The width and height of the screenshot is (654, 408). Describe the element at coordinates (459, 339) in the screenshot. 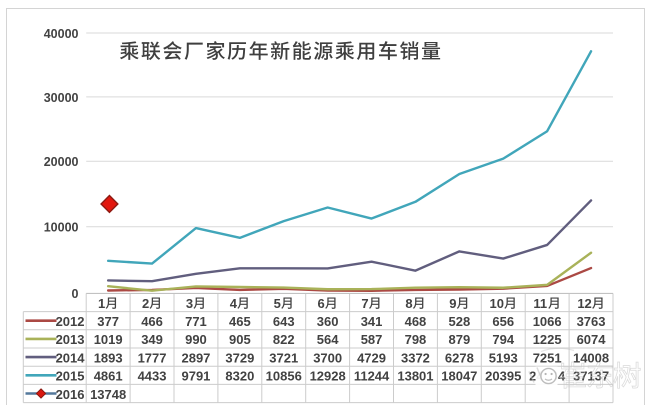

I see `svg-text: 879` at that location.